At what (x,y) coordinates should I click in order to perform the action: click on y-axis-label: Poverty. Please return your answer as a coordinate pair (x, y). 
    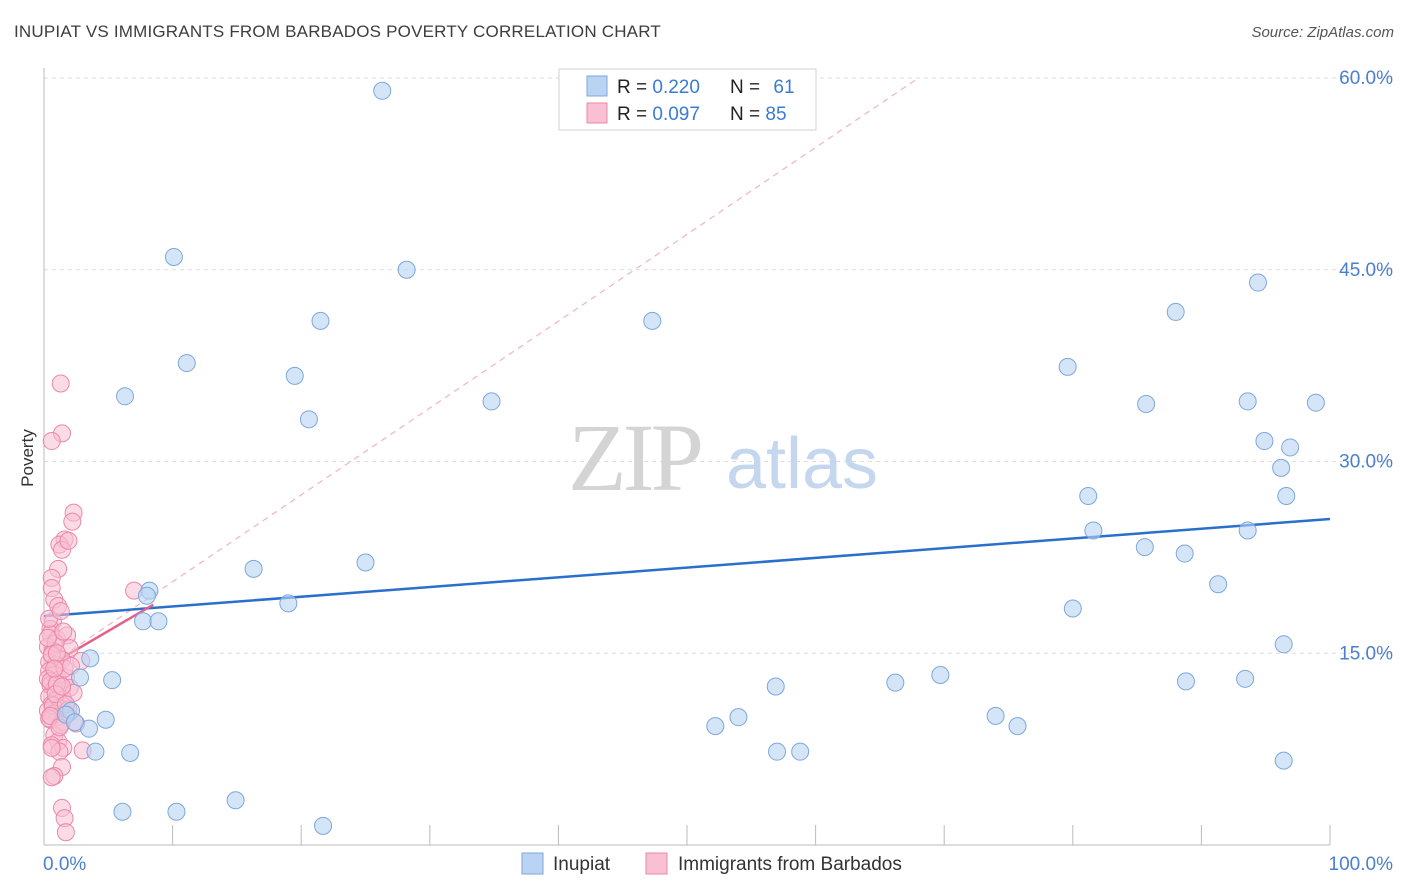
    Looking at the image, I should click on (27, 458).